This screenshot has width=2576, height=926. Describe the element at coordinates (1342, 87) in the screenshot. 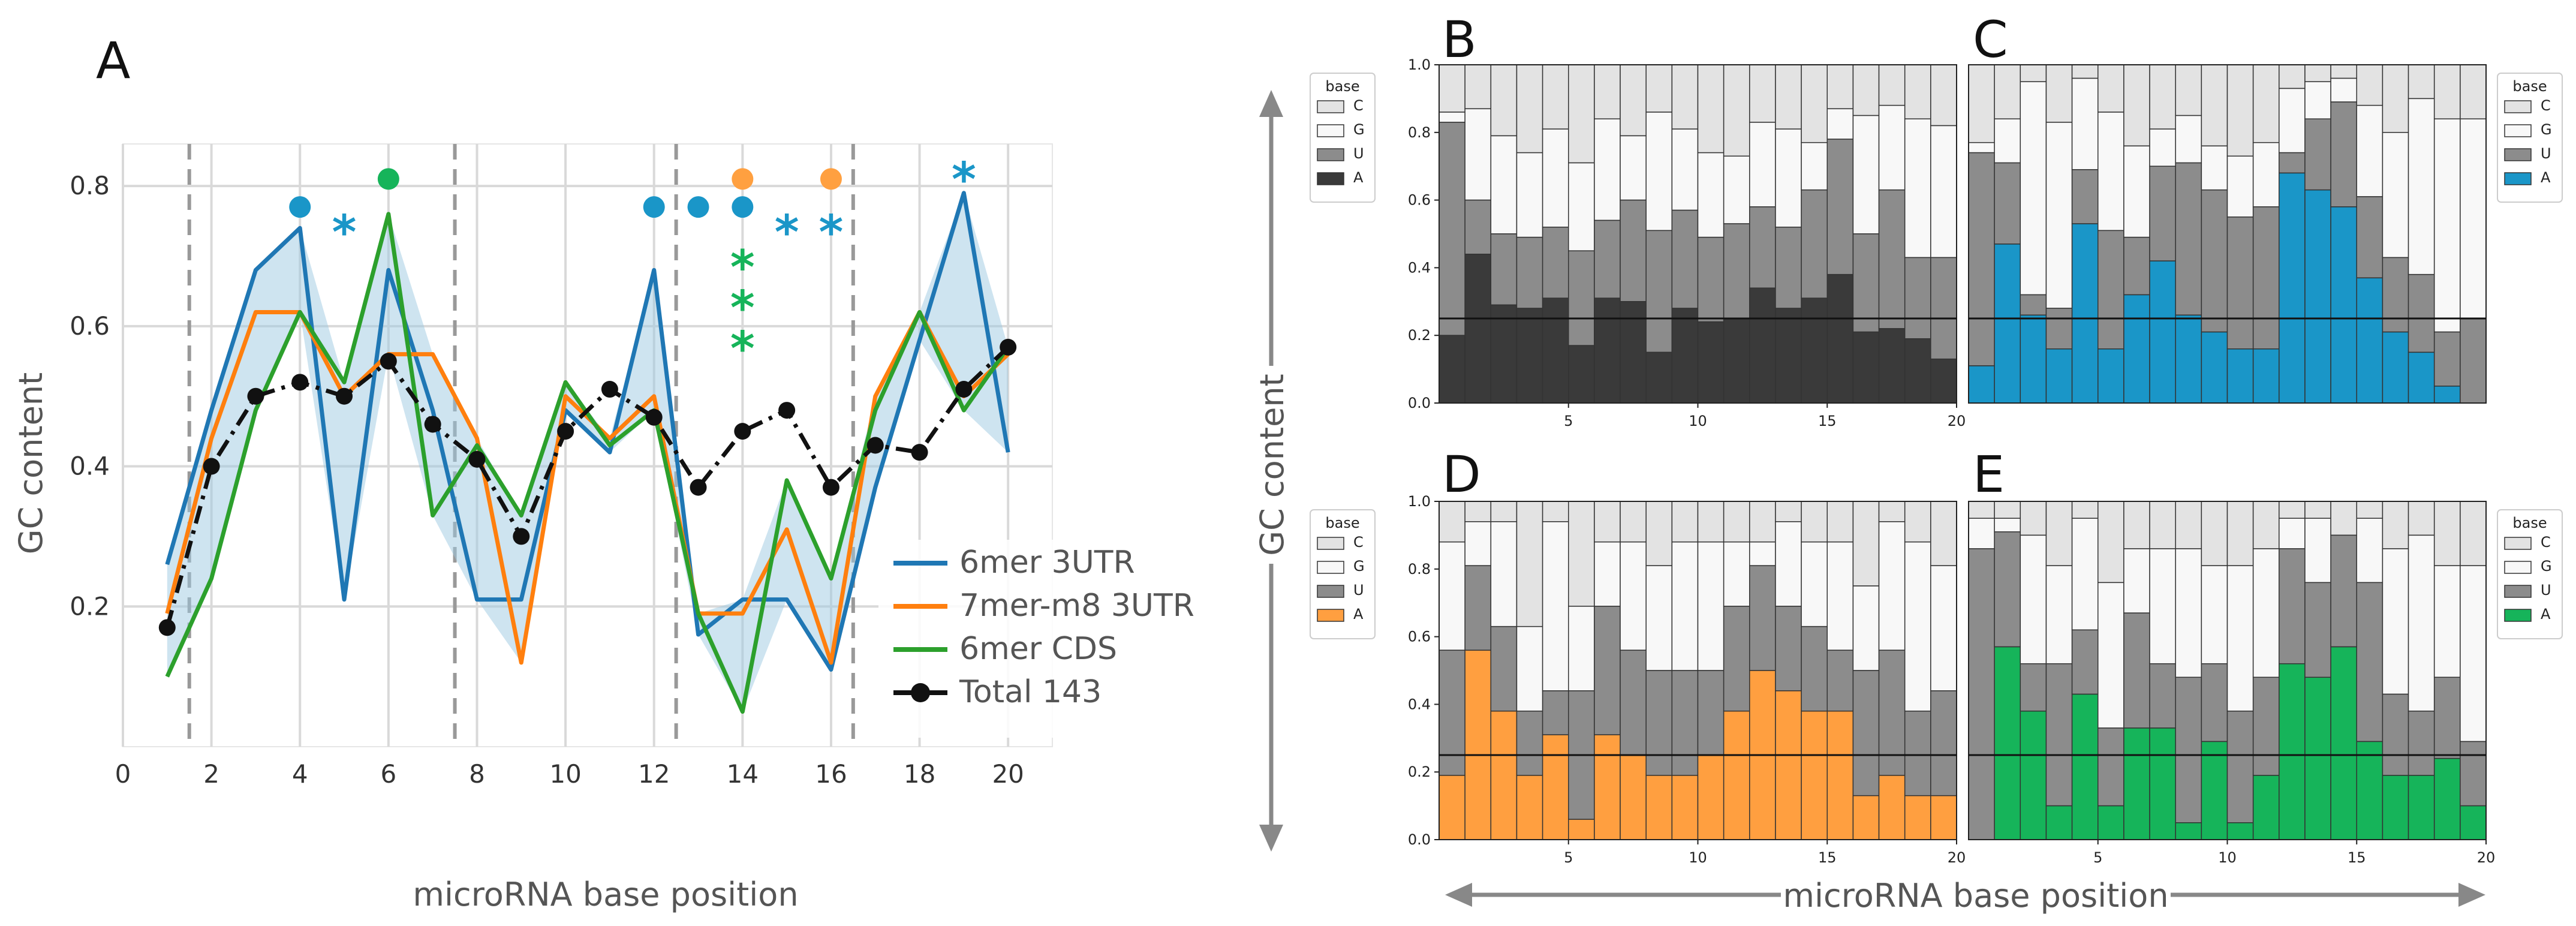

I see `base-legend-title: base` at that location.